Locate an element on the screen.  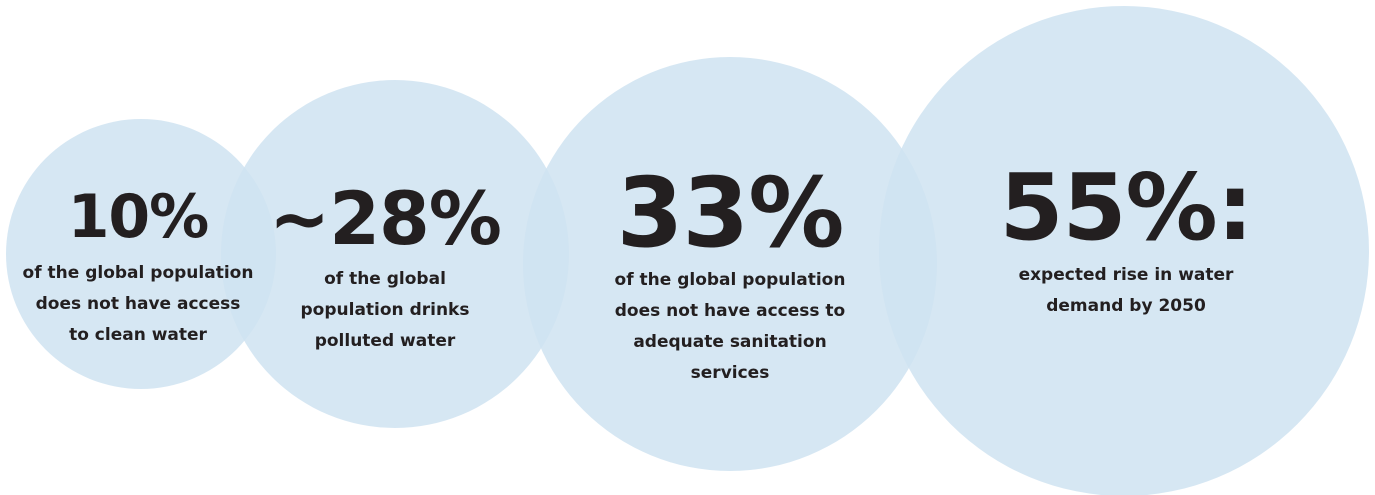
stat-value: 33% is located at coordinates (730, 213).